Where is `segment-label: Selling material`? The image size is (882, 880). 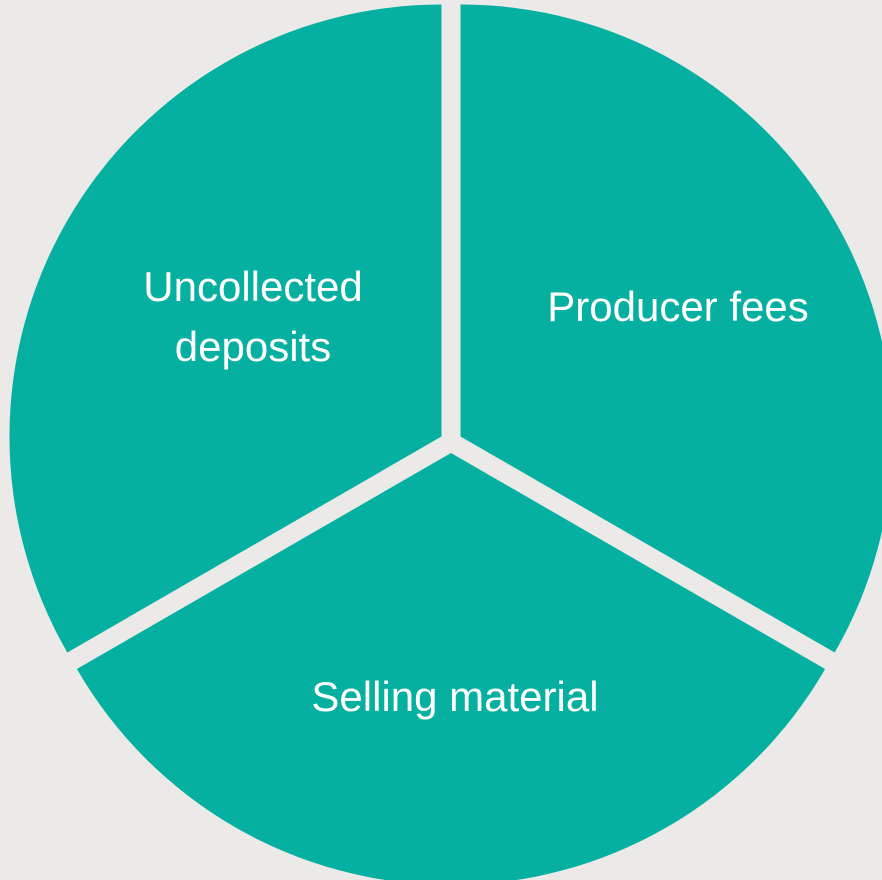
segment-label: Selling material is located at coordinates (454, 696).